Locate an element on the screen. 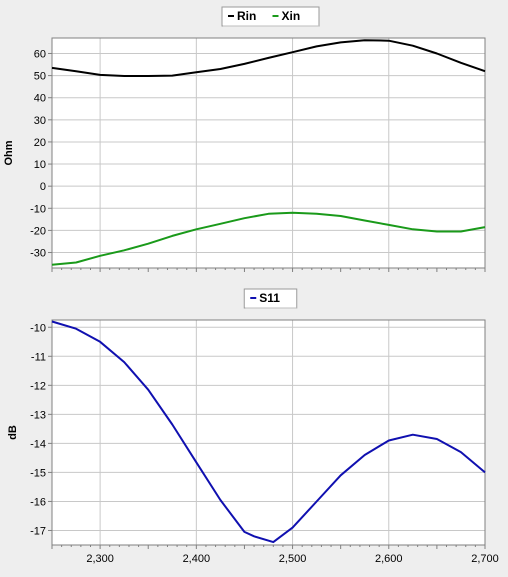 The image size is (508, 577). y-tick-label: -13 is located at coordinates (38, 415).